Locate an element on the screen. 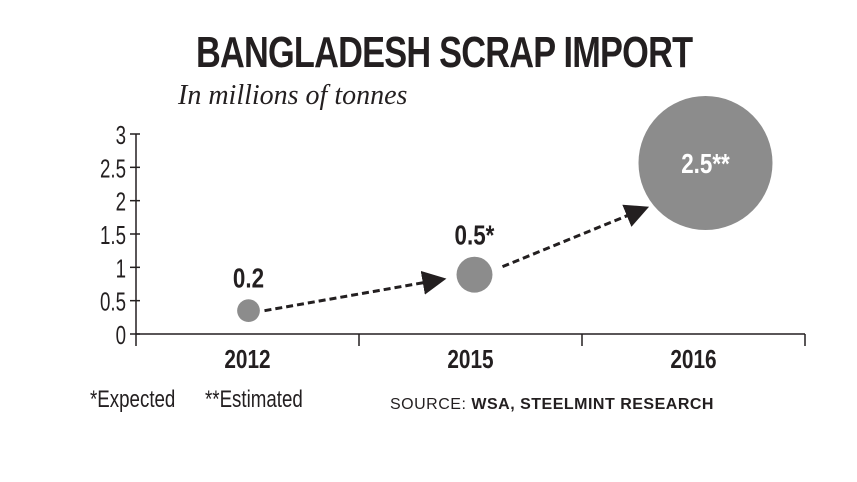 The width and height of the screenshot is (857, 482). source-line: SOURCE: WSA, STEELMINT RESEARCH is located at coordinates (552, 405).